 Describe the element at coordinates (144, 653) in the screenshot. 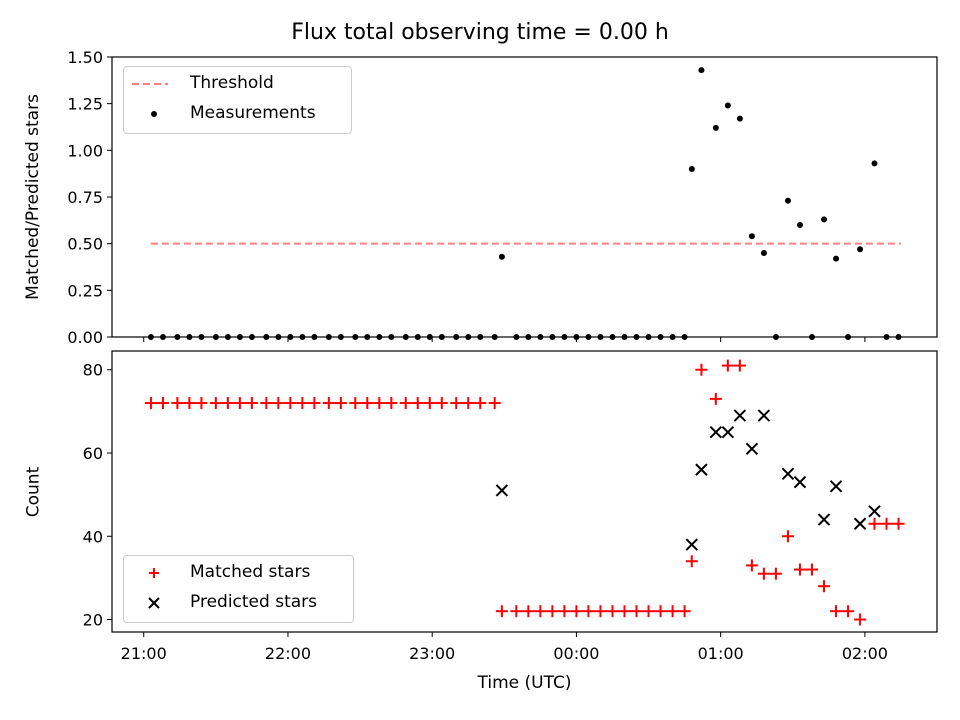

I see `x-tick-label: 21:00` at that location.